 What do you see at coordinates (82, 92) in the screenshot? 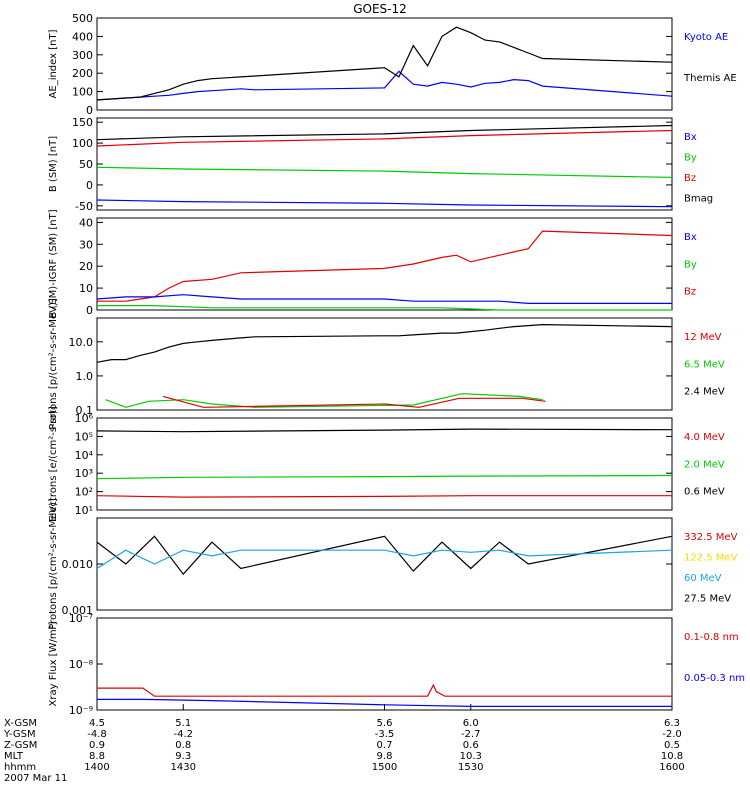
I see `y-tick-label: 100` at bounding box center [82, 92].